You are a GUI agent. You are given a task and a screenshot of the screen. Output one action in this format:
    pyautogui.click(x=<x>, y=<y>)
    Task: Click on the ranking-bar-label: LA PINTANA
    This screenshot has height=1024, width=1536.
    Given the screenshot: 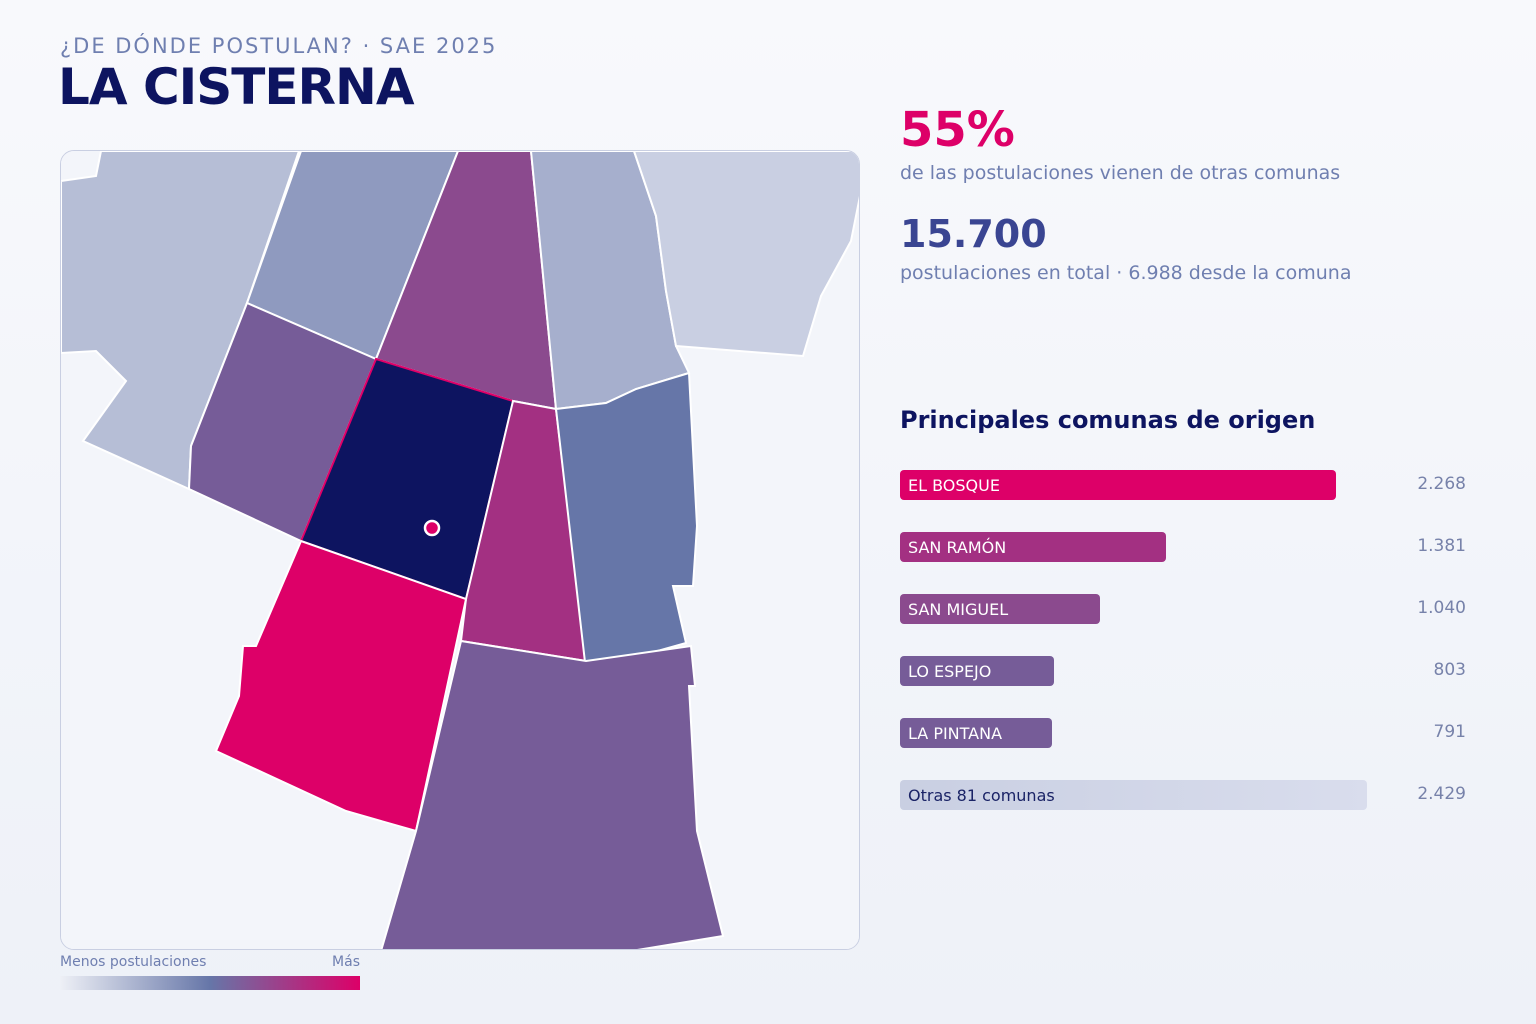 What is the action you would take?
    pyautogui.click(x=955, y=733)
    